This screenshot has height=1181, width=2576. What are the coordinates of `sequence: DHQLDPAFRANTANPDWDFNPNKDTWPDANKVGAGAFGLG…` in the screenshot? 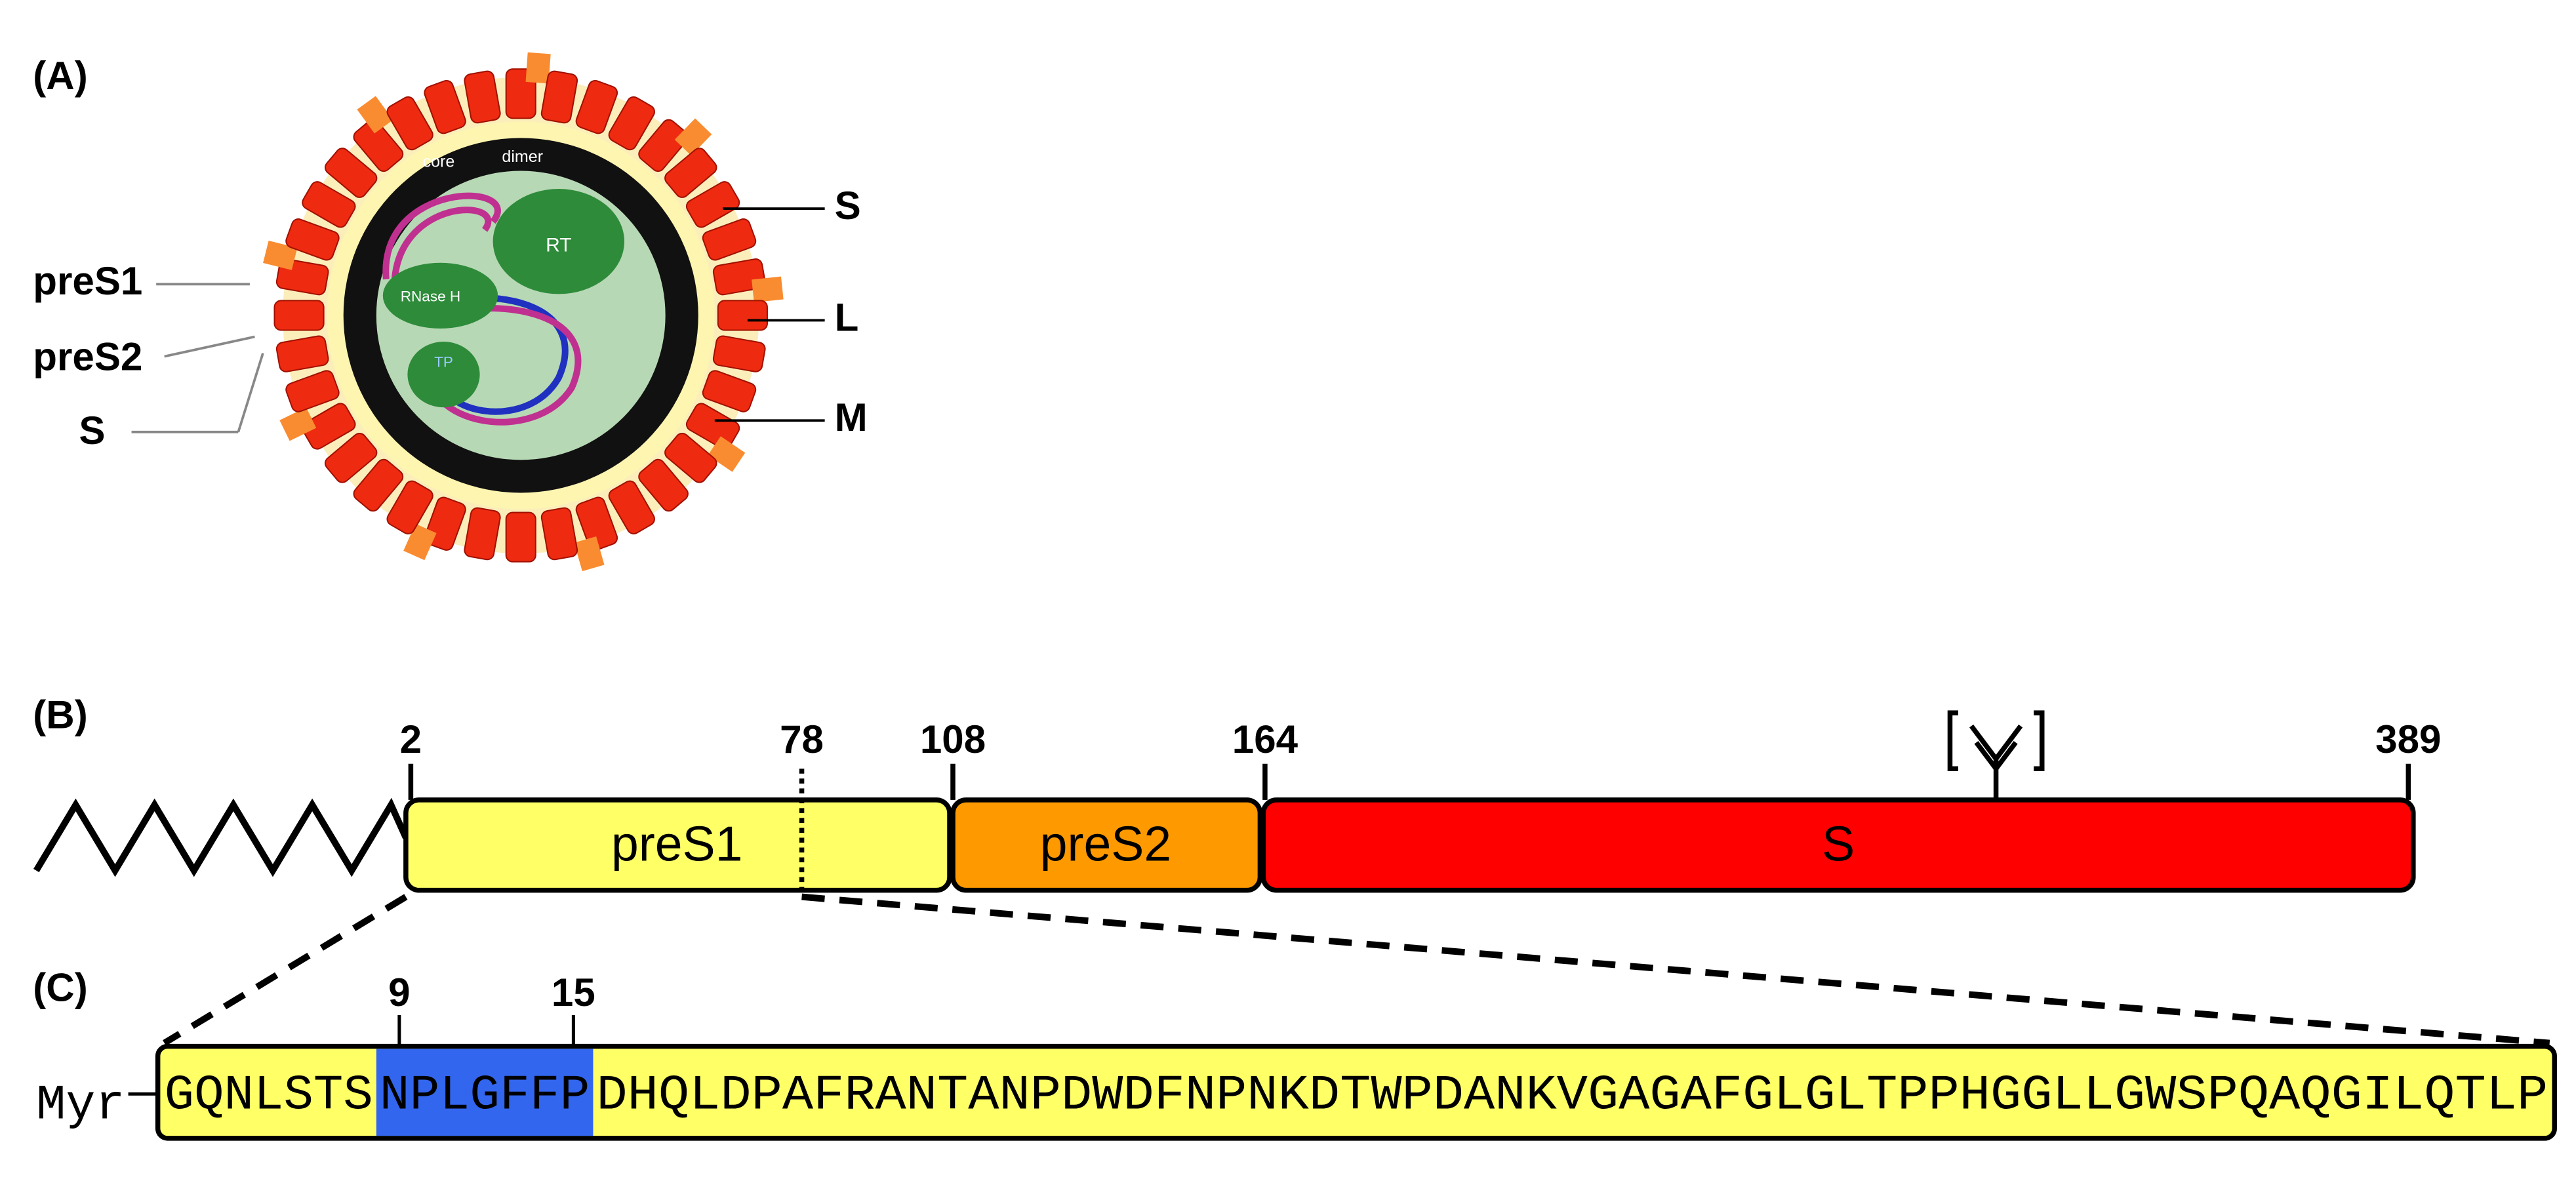 It's located at (1572, 1096).